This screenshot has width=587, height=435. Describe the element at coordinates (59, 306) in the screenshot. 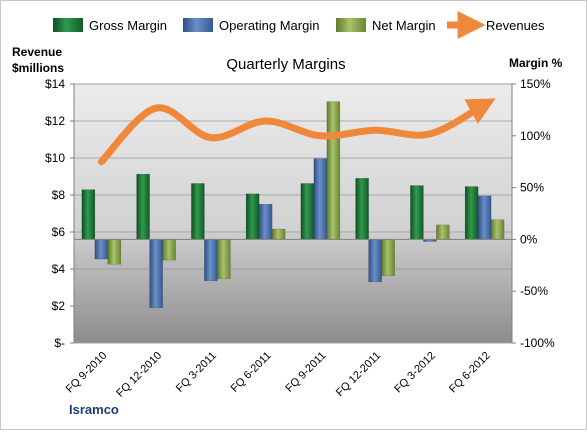

I see `left-tick-label: $2` at that location.